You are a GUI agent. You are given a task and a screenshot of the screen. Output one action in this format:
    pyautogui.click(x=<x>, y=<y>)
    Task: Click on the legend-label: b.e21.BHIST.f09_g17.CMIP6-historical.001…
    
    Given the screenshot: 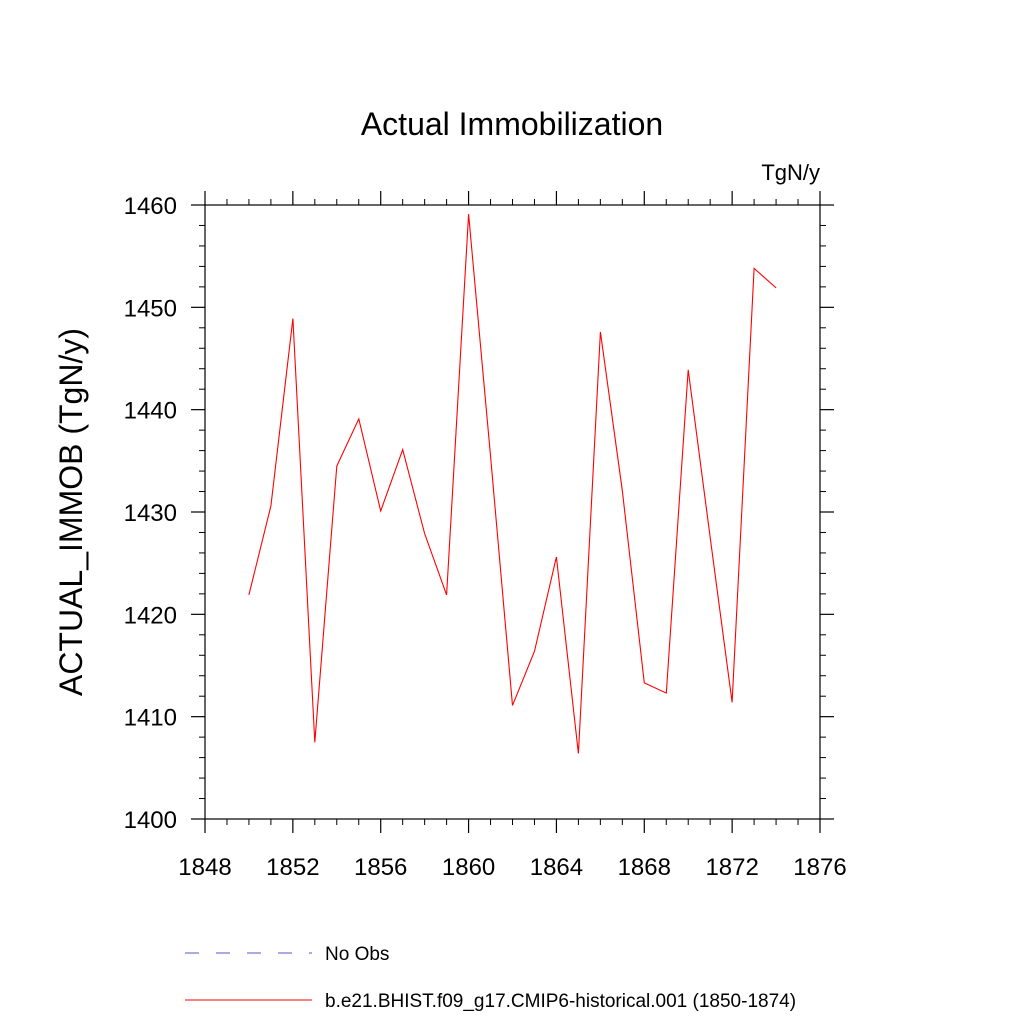 What is the action you would take?
    pyautogui.click(x=560, y=1001)
    